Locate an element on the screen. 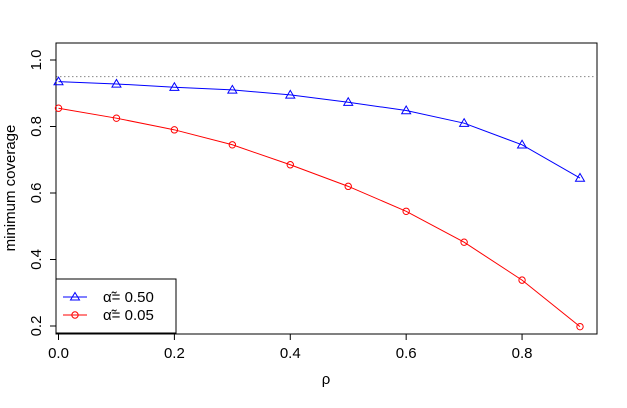  x-tick-label: 0.4 is located at coordinates (290, 353).